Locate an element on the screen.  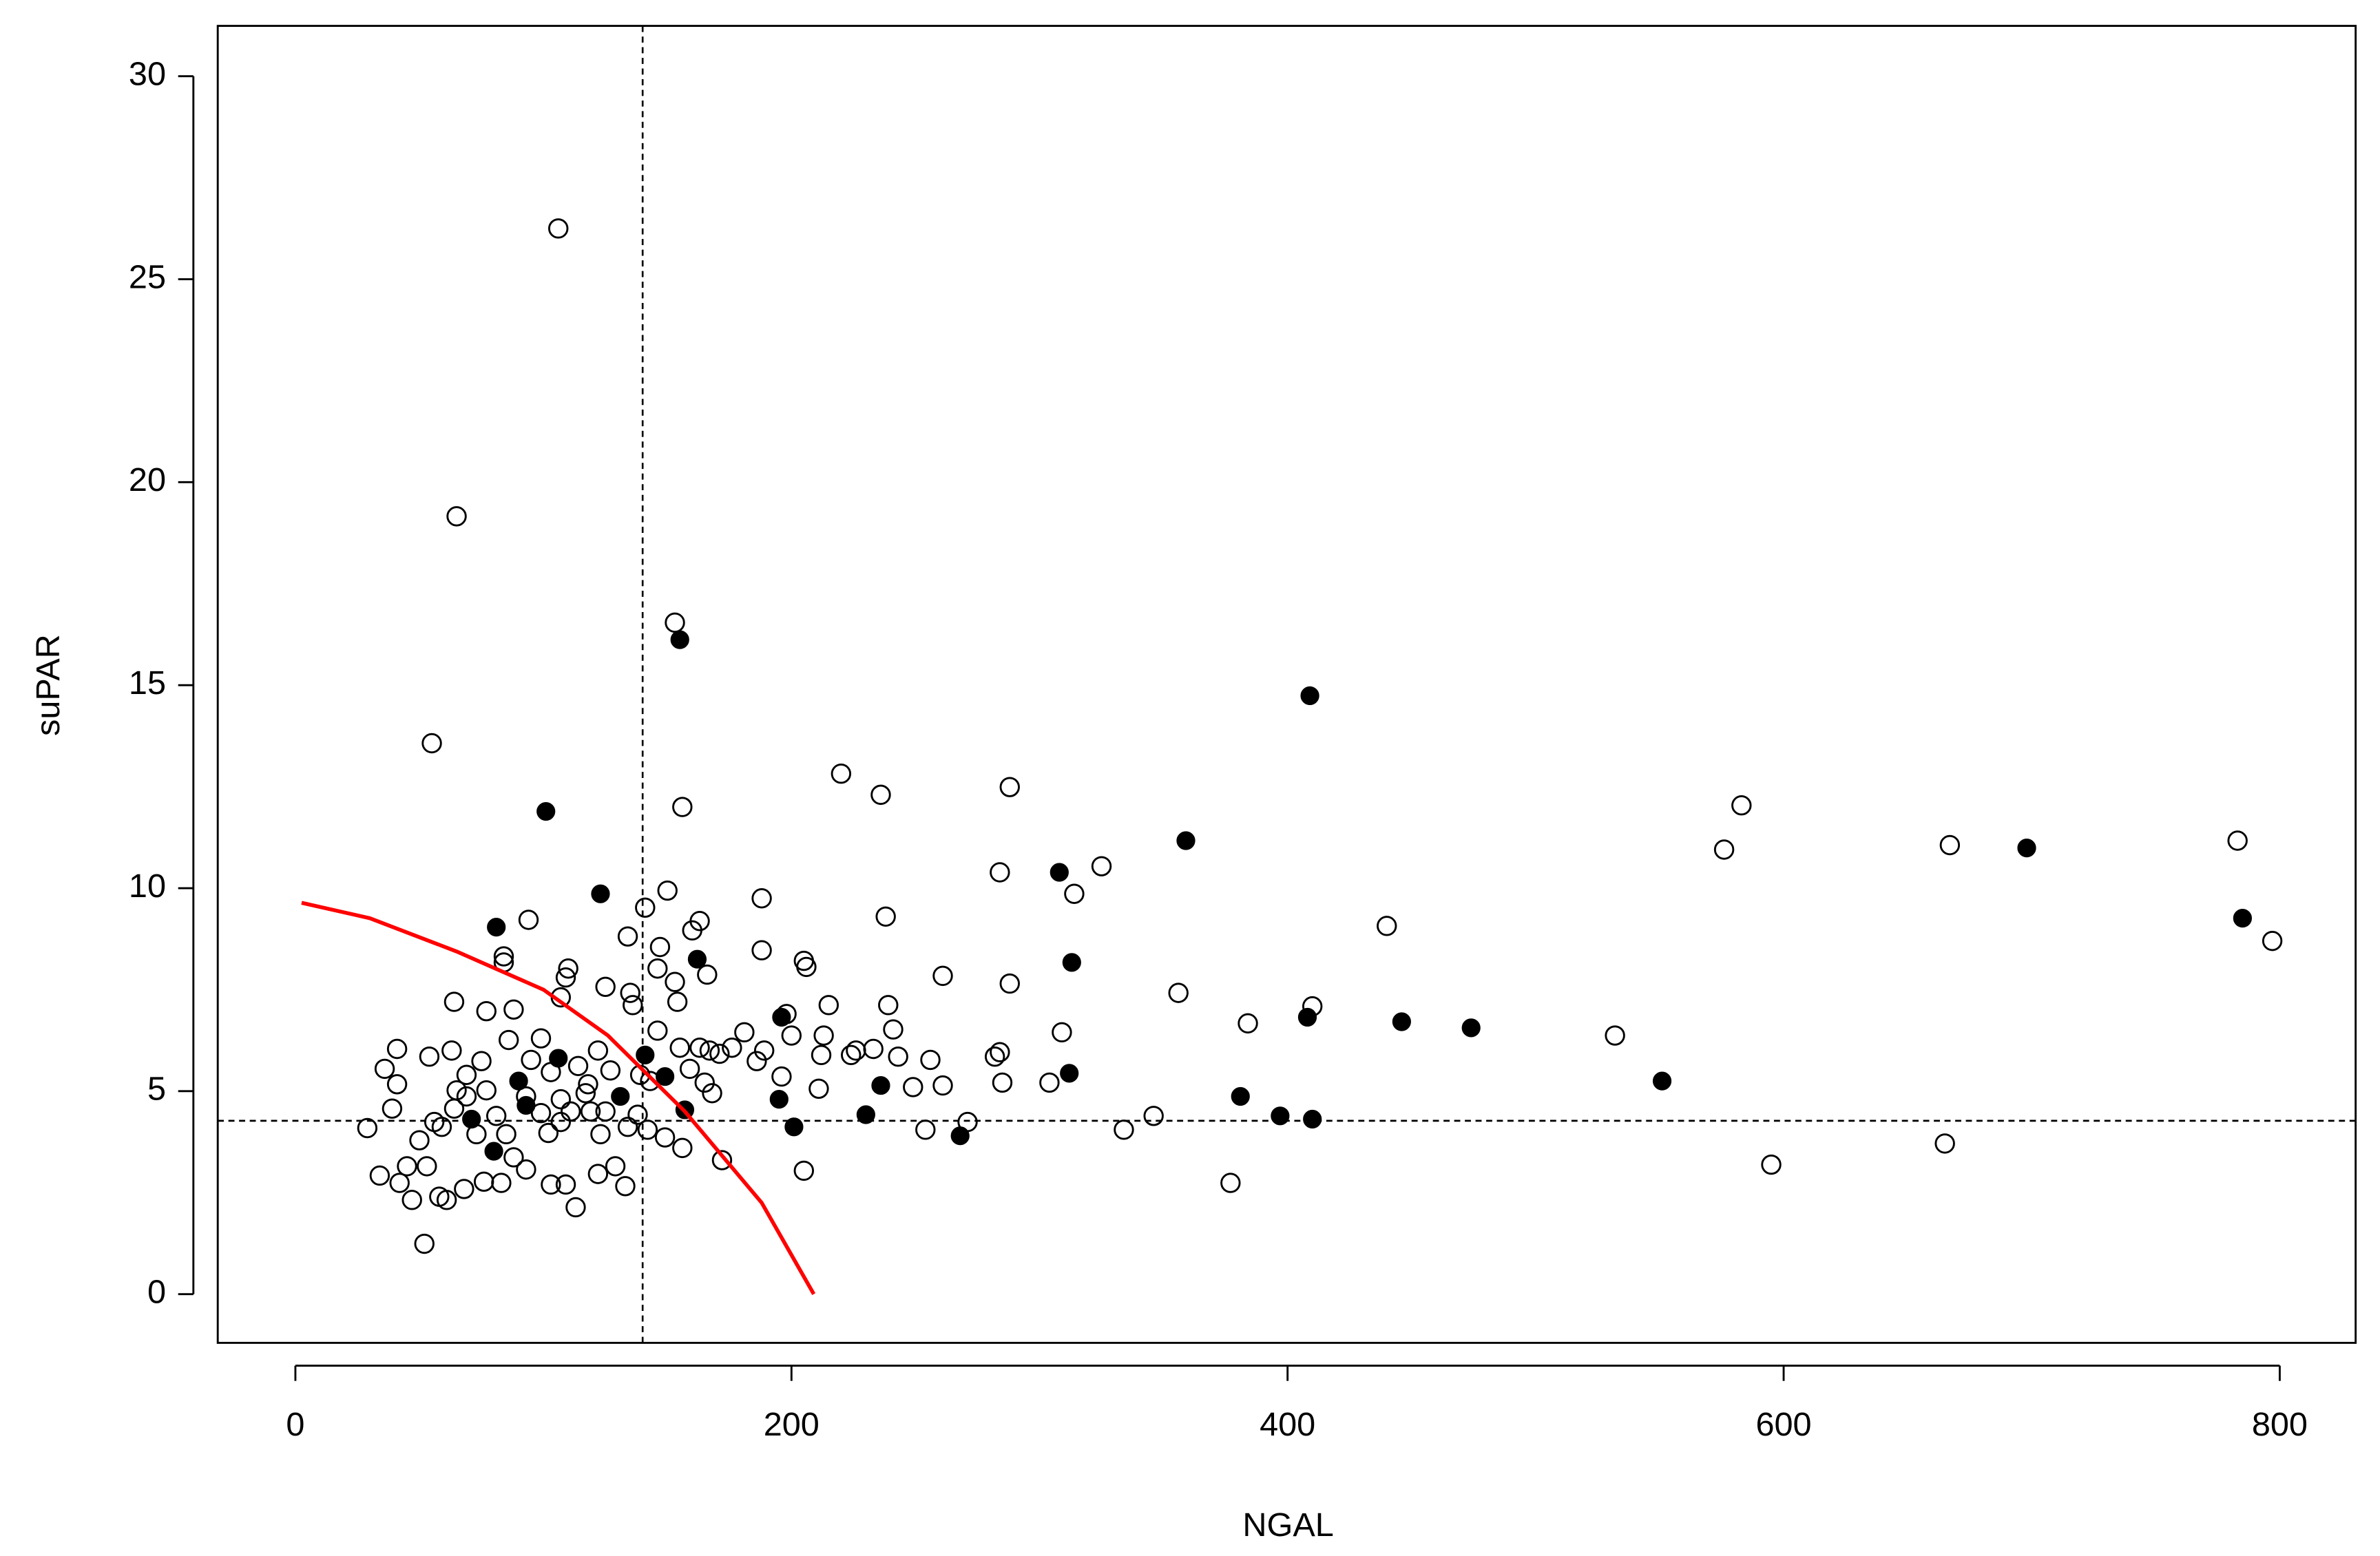
x-tick-label: 400 is located at coordinates (1287, 1424).